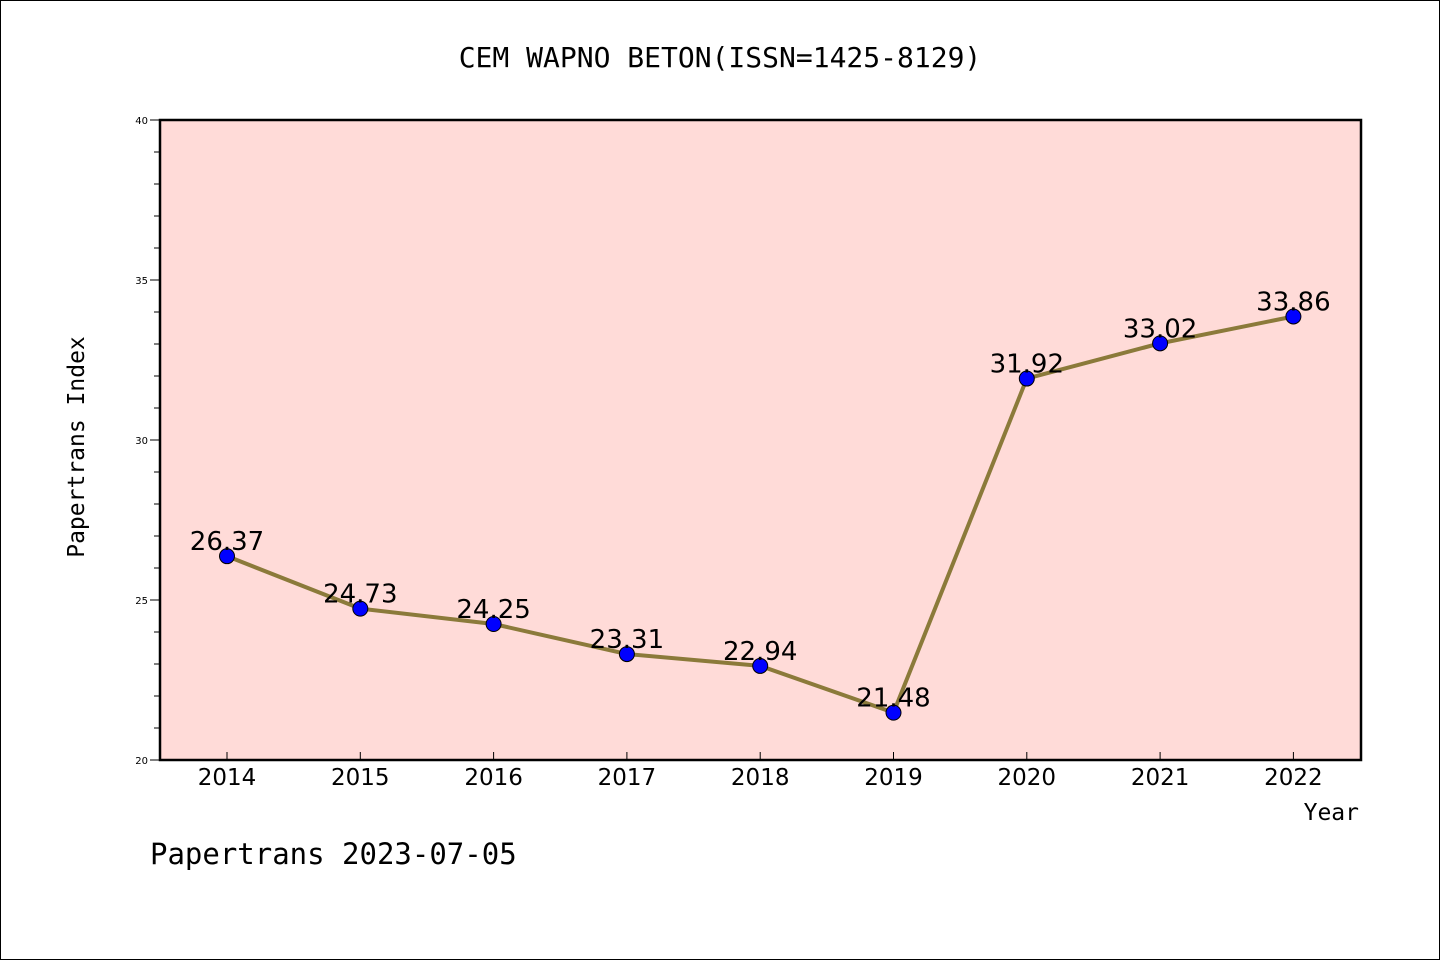 Image resolution: width=1440 pixels, height=960 pixels. I want to click on x-axis-ticks: 2014 2015 2016 2017 2018 2019 2020 2021 2022, so click(760, 771).